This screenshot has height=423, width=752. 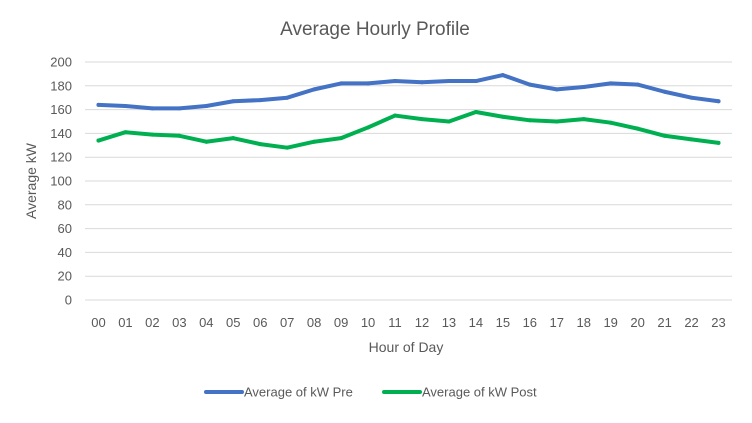 What do you see at coordinates (583, 322) in the screenshot?
I see `x-tick-label: 18` at bounding box center [583, 322].